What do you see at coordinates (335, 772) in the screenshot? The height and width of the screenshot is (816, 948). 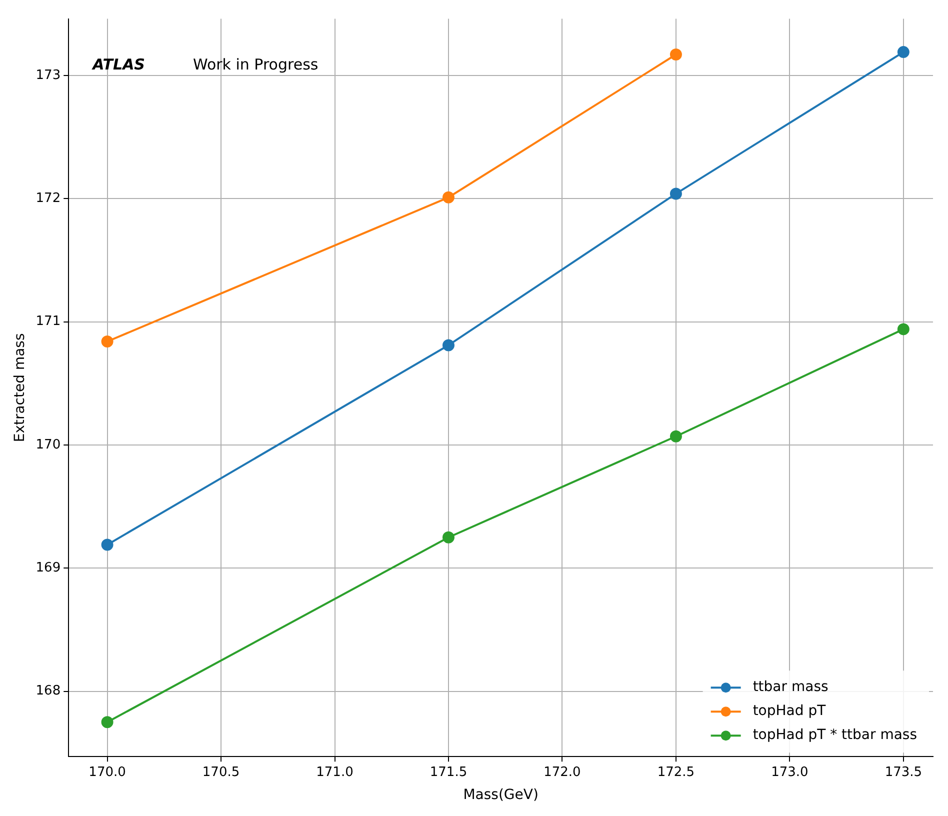 I see `x-tick-label: 171.0` at bounding box center [335, 772].